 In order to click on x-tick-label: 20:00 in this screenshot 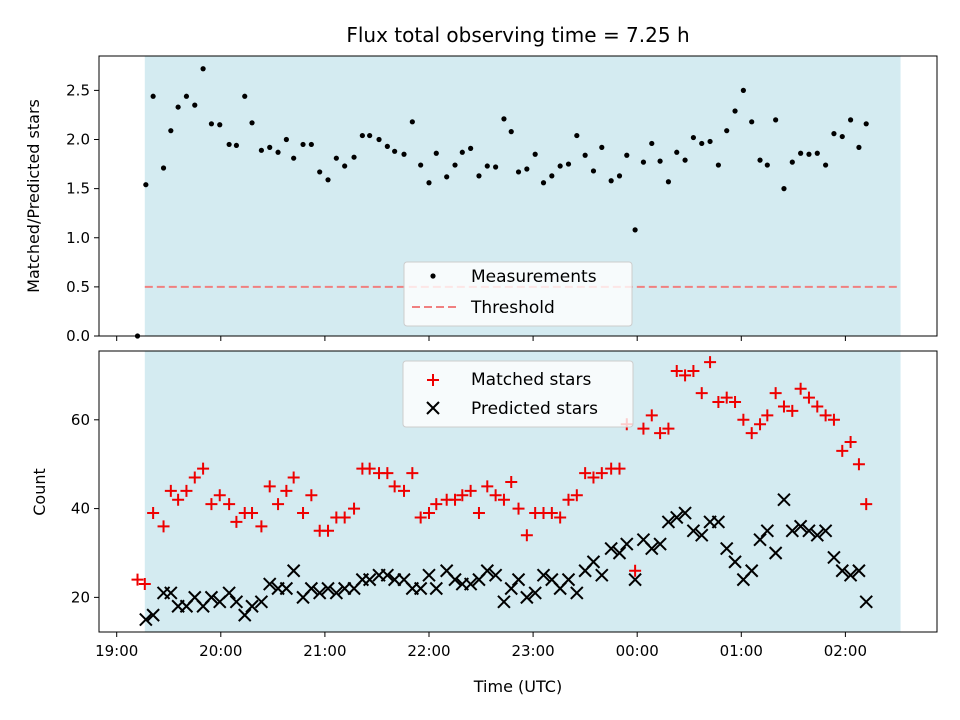, I will do `click(220, 651)`.